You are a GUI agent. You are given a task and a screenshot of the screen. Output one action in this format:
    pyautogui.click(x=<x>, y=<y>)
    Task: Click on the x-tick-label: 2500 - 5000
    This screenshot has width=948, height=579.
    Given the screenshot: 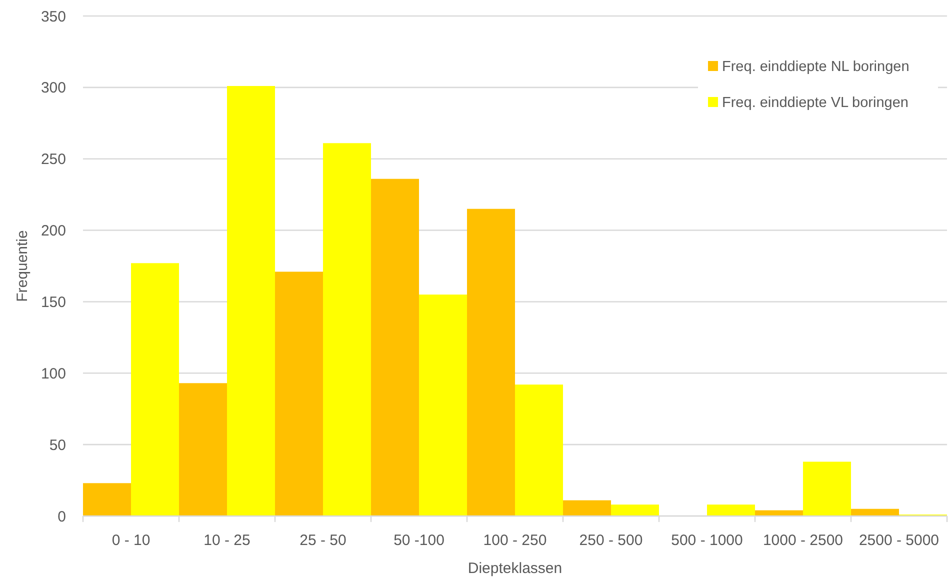 What is the action you would take?
    pyautogui.click(x=899, y=540)
    